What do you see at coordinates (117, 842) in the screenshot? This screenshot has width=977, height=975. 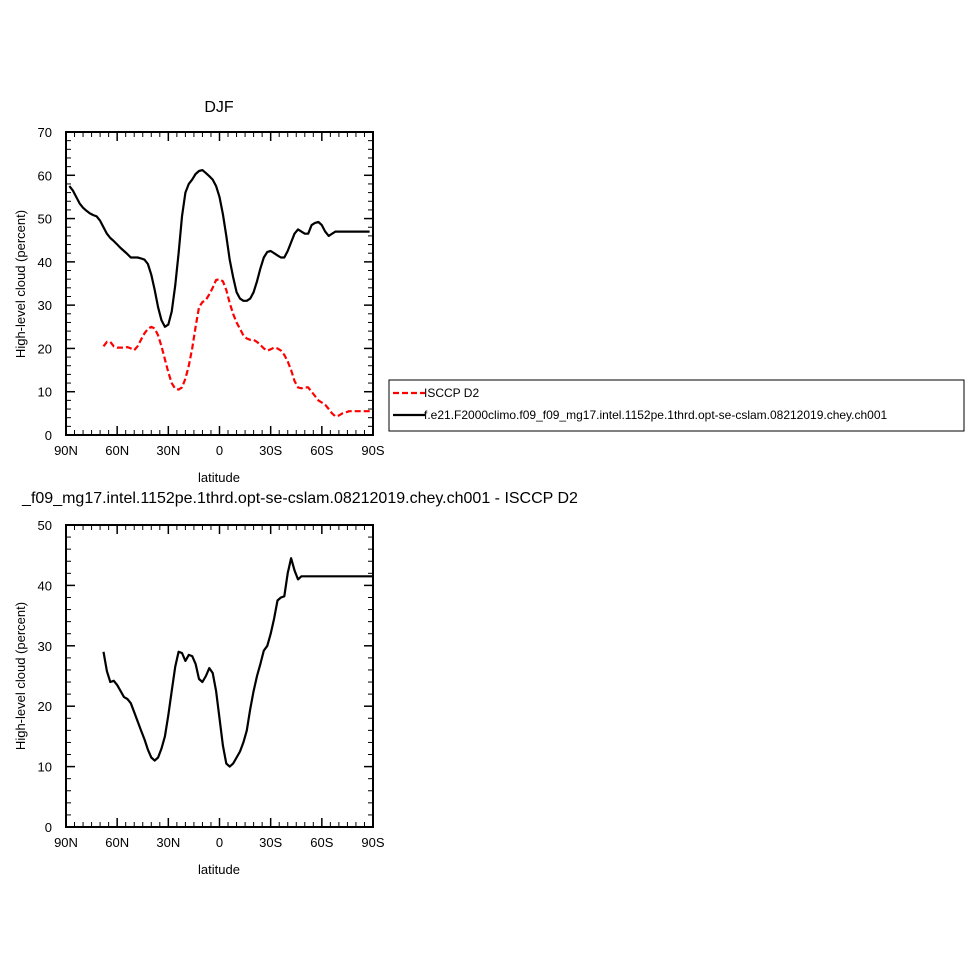 I see `bottom-chart-x-tick-label: 60N` at bounding box center [117, 842].